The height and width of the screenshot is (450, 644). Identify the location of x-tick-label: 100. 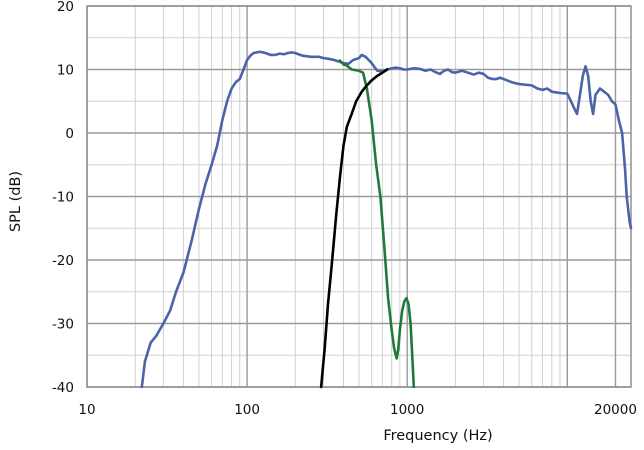
(247, 410).